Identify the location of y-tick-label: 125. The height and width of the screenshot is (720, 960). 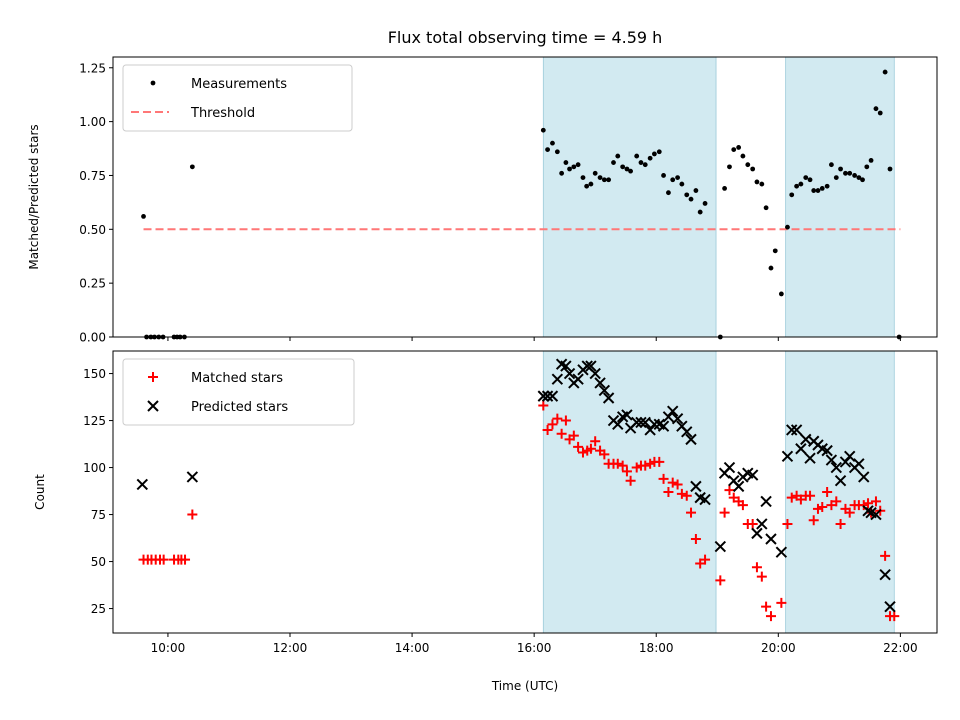
(94, 421).